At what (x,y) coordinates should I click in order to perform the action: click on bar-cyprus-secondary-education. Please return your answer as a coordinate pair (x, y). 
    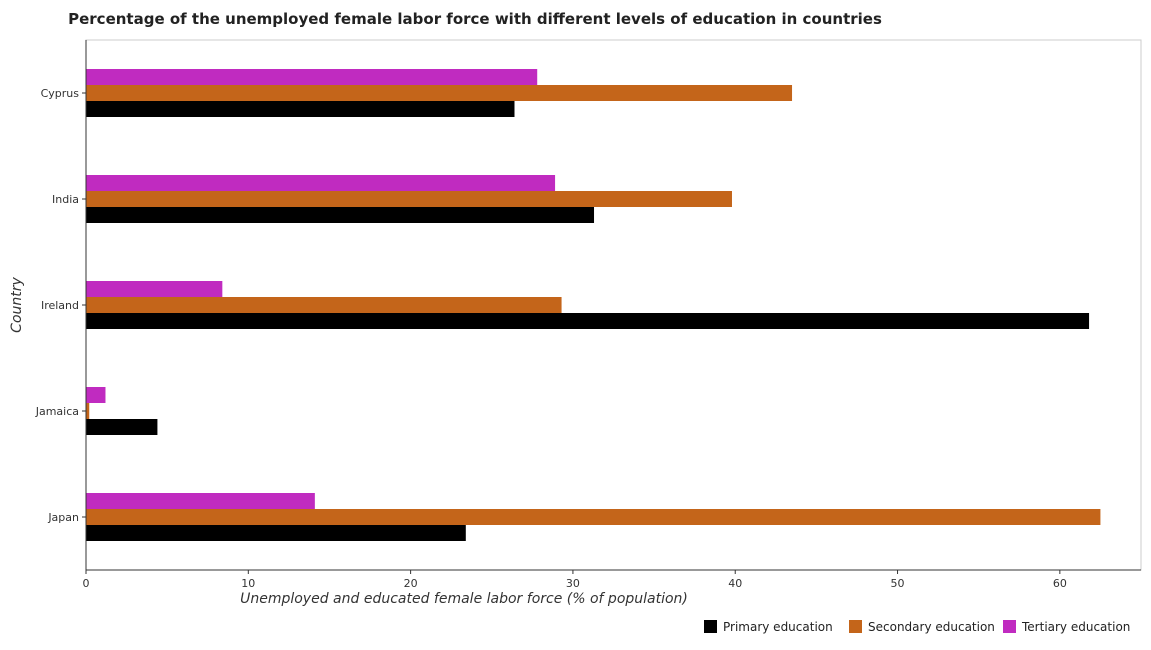
    Looking at the image, I should click on (439, 93).